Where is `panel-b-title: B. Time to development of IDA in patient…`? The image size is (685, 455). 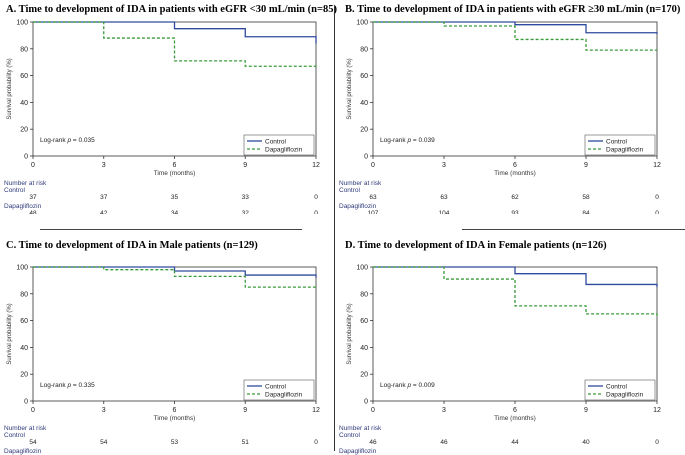
panel-b-title: B. Time to development of IDA in patient… is located at coordinates (513, 9).